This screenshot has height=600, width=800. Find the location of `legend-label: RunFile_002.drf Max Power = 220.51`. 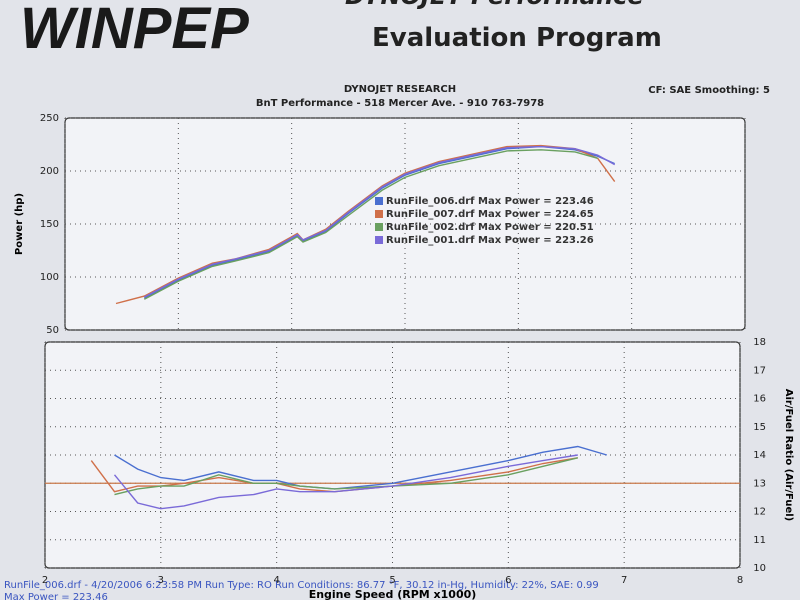

legend-label: RunFile_002.drf Max Power = 220.51 is located at coordinates (490, 227).